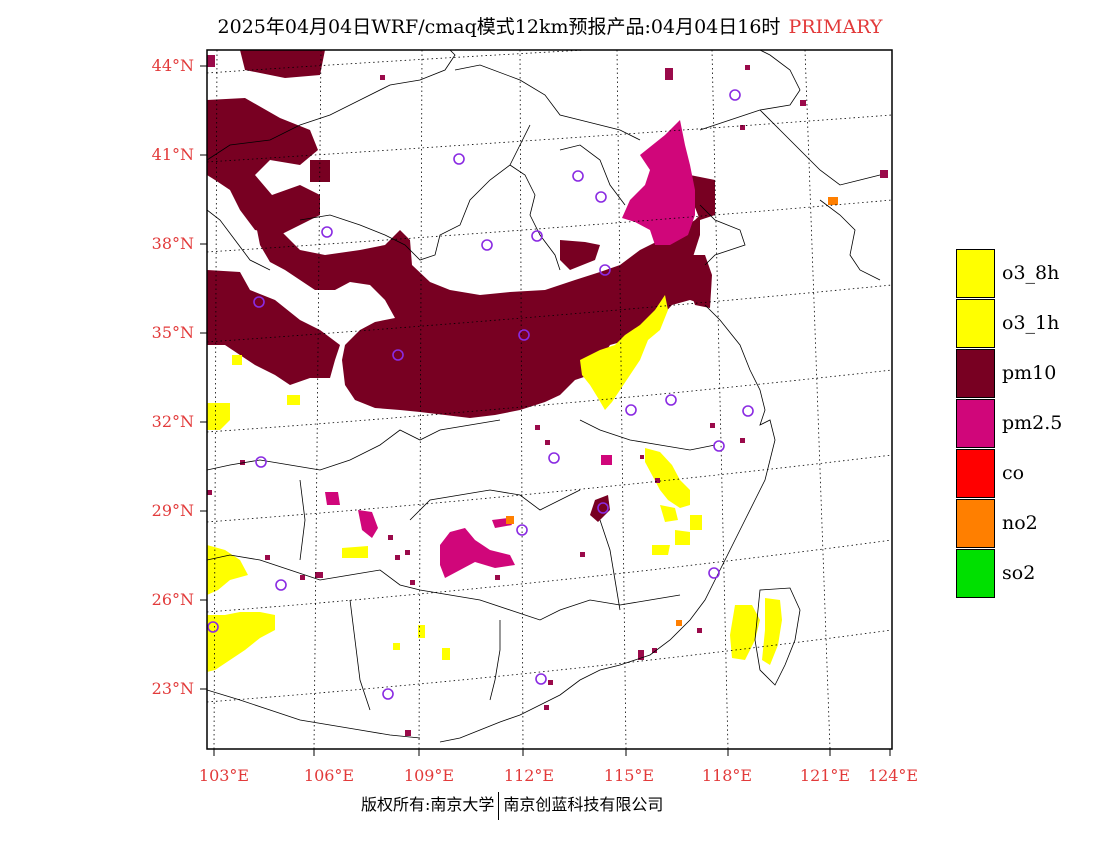 The height and width of the screenshot is (850, 1100). What do you see at coordinates (583, 804) in the screenshot?
I see `footer-right: 南京创蓝科技有限公司` at bounding box center [583, 804].